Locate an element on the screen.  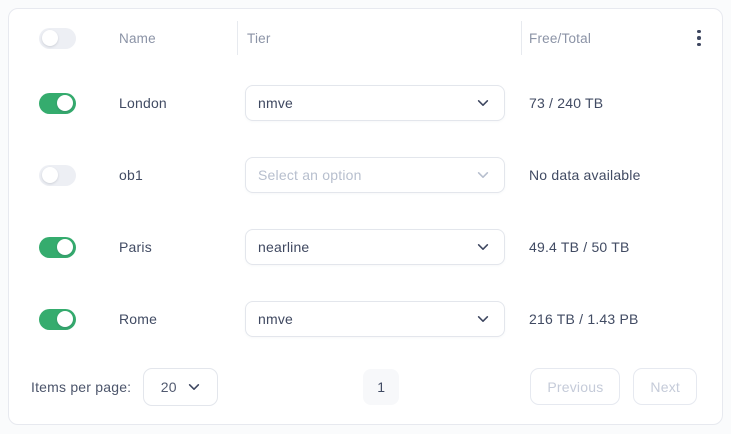
previous-page-button: Previous is located at coordinates (575, 386).